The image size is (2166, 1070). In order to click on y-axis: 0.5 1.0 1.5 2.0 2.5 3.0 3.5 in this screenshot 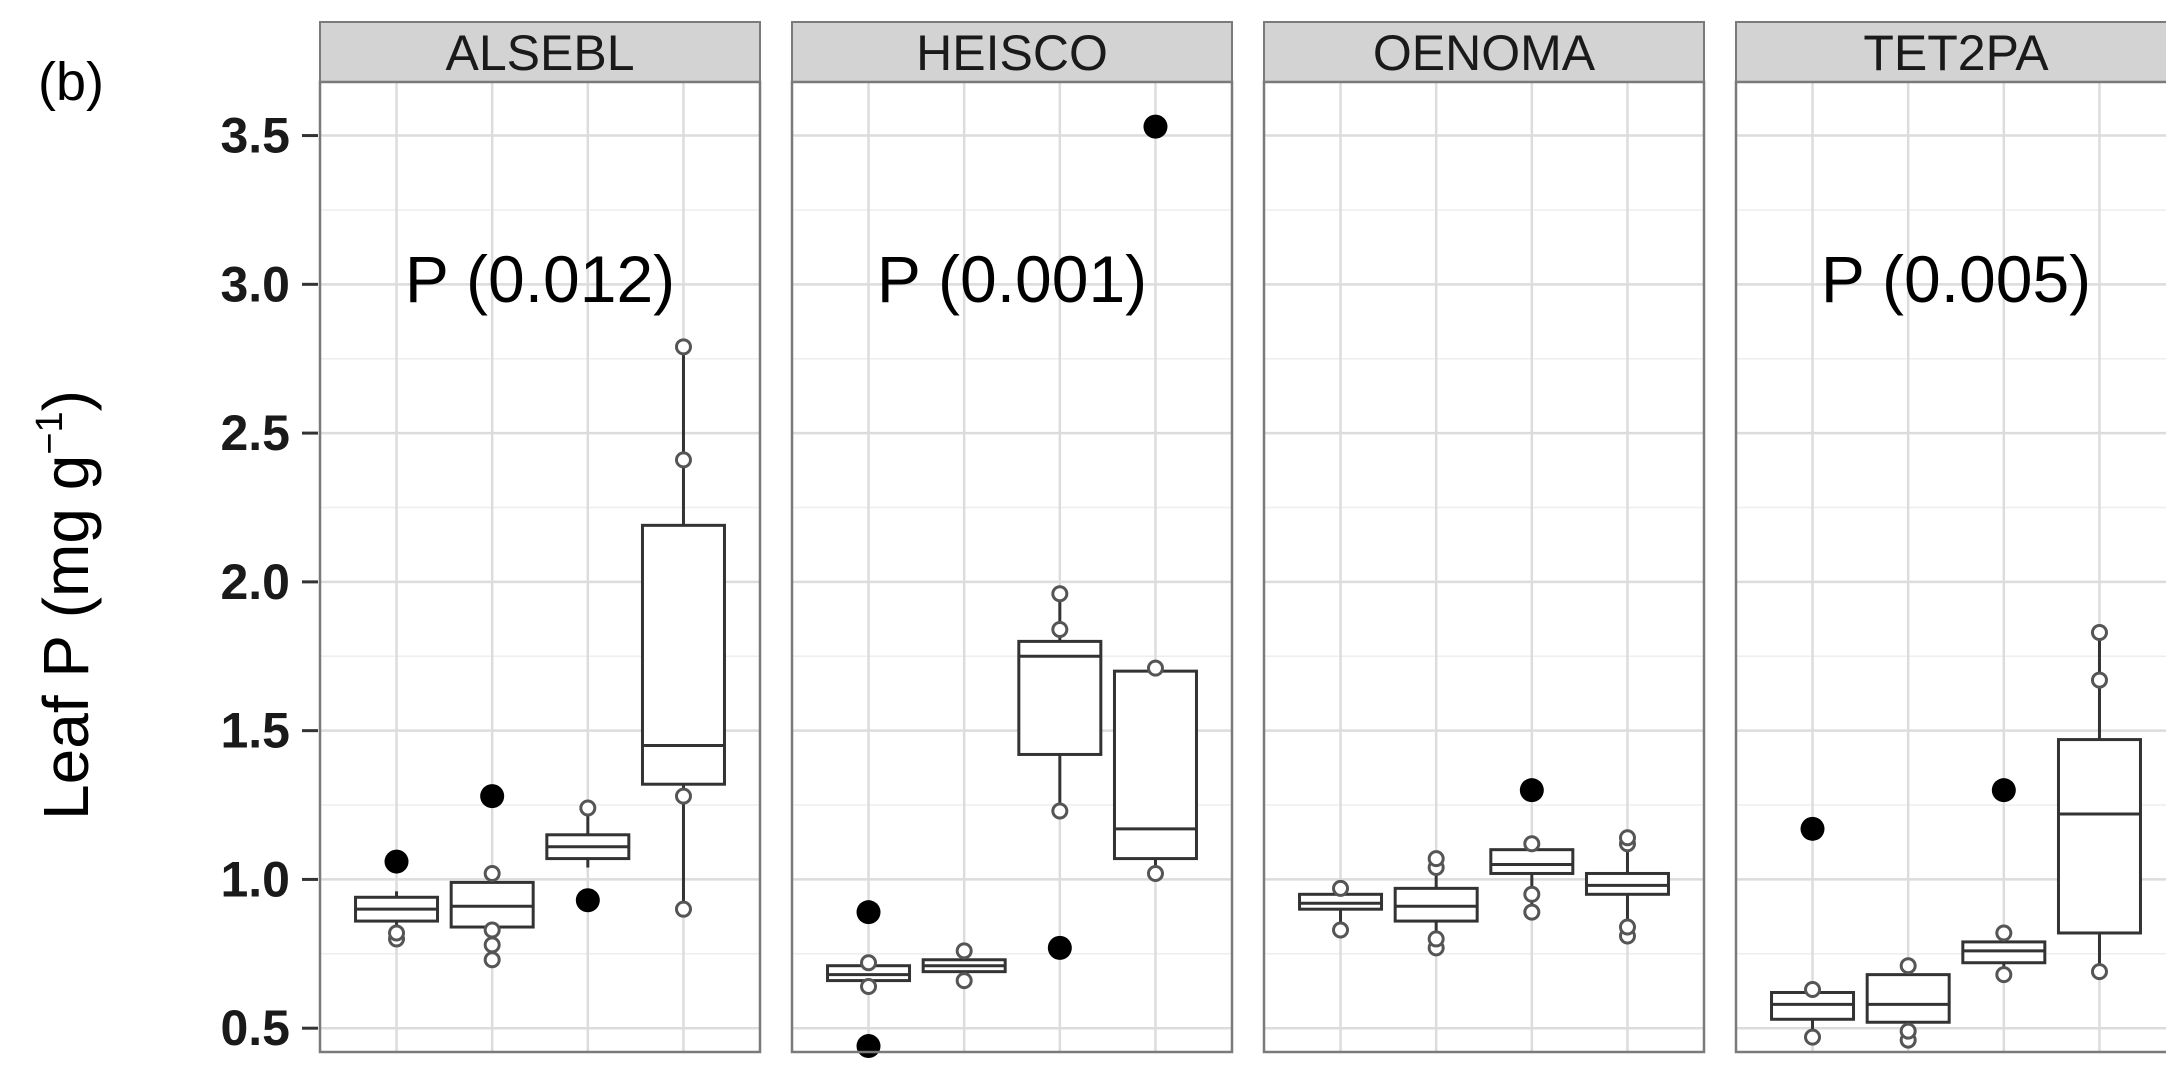, I will do `click(269, 582)`.